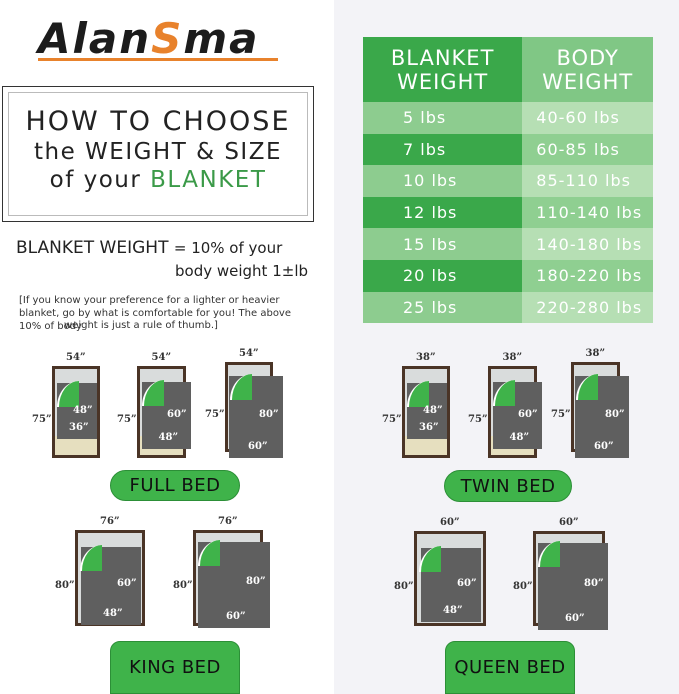 The image size is (679, 694). I want to click on note-text-2: weight is just a rule of thumb.], so click(141, 325).